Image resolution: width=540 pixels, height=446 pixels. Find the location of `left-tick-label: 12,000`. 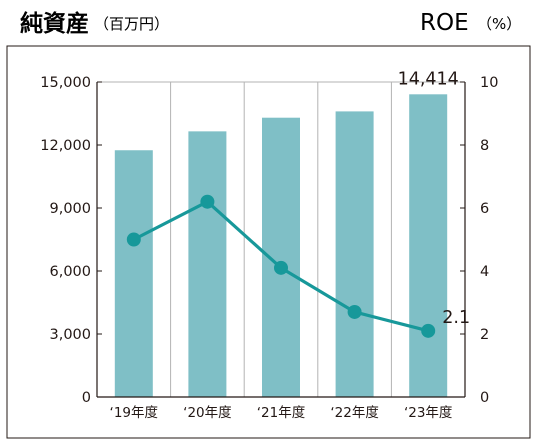

left-tick-label: 12,000 is located at coordinates (65, 146).